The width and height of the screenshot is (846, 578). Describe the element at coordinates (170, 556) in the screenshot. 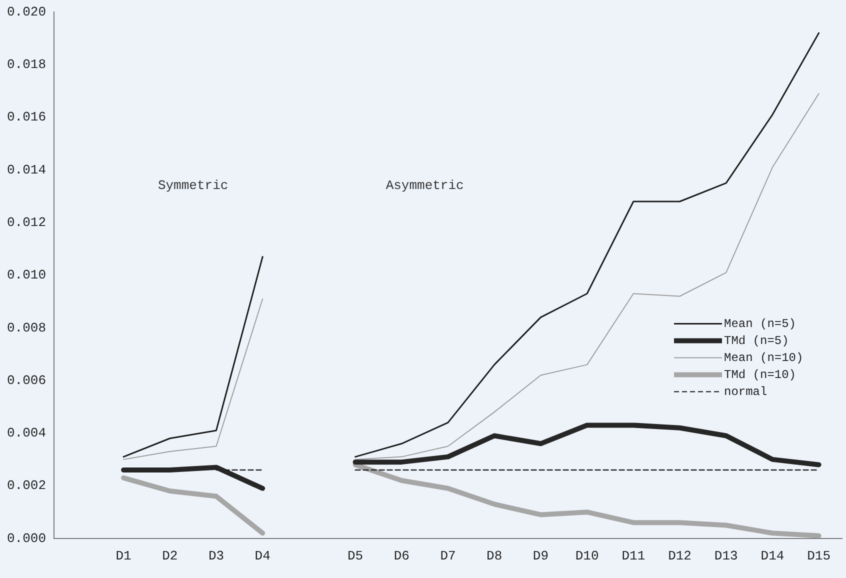

I see `x-tick-label: D2` at that location.